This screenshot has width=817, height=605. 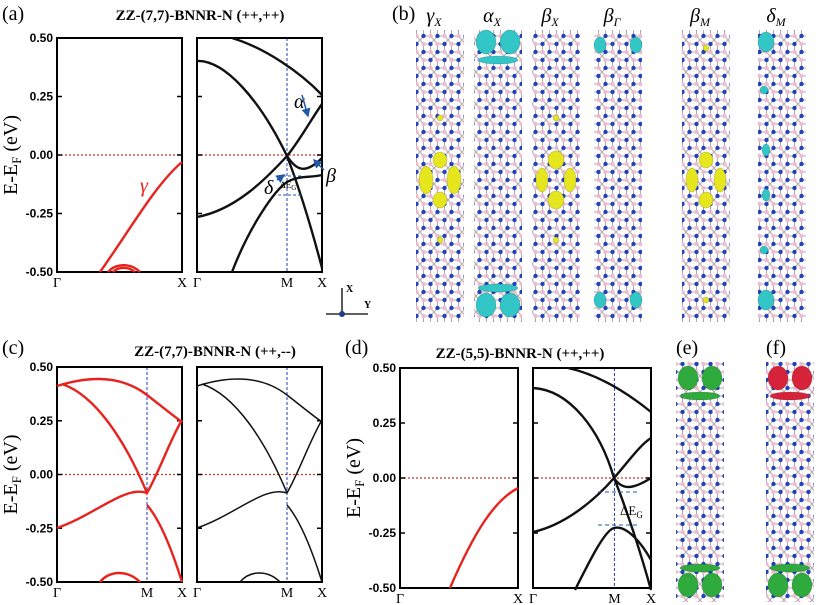 I want to click on annotation: γ, so click(x=144, y=186).